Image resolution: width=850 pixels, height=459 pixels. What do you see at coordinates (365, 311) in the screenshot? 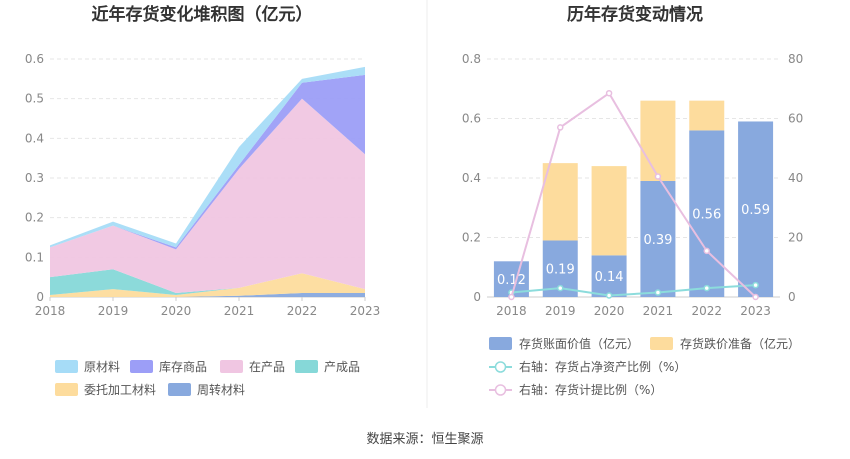
I see `left-x-tick-label: 2023` at bounding box center [365, 311].